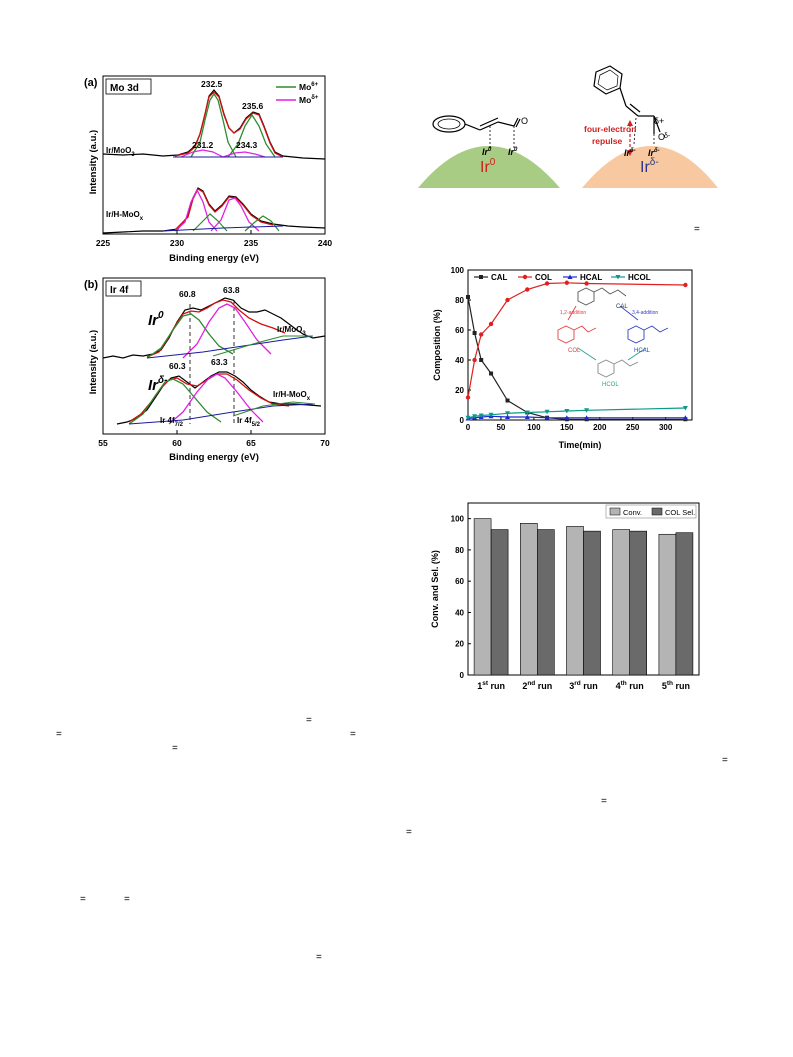 This screenshot has height=1057, width=793. What do you see at coordinates (251, 243) in the screenshot?
I see `mo-xtick-235: 235` at bounding box center [251, 243].